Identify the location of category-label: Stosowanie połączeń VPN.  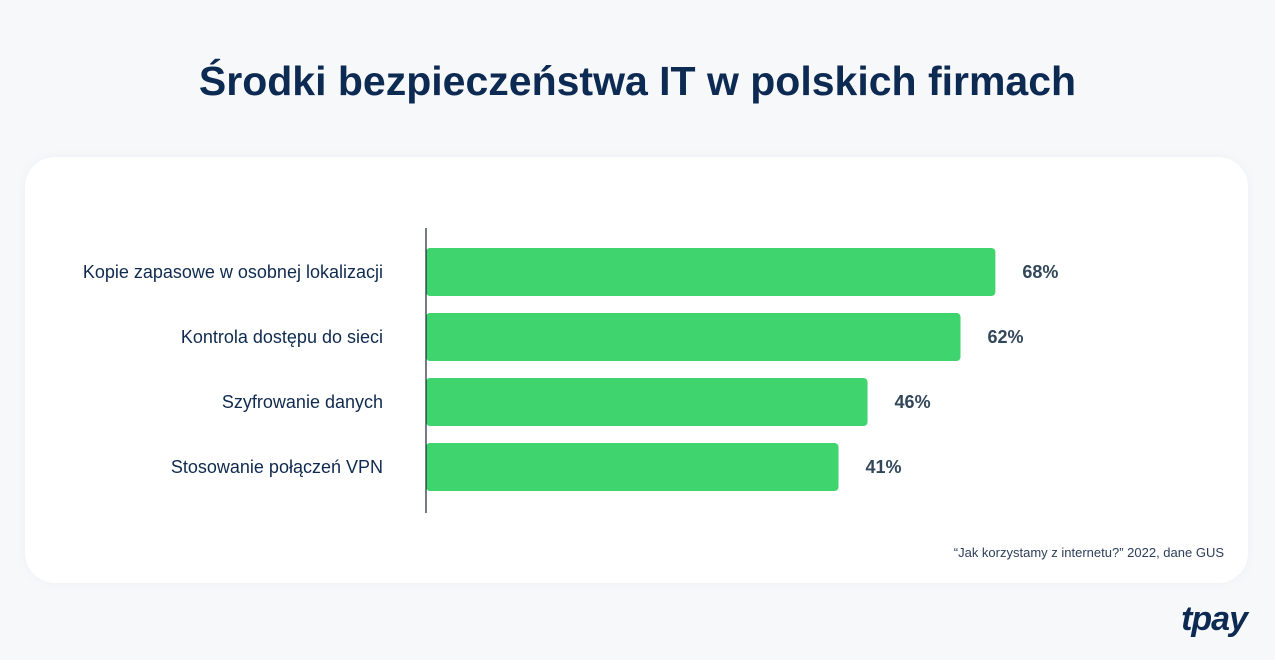
(277, 467).